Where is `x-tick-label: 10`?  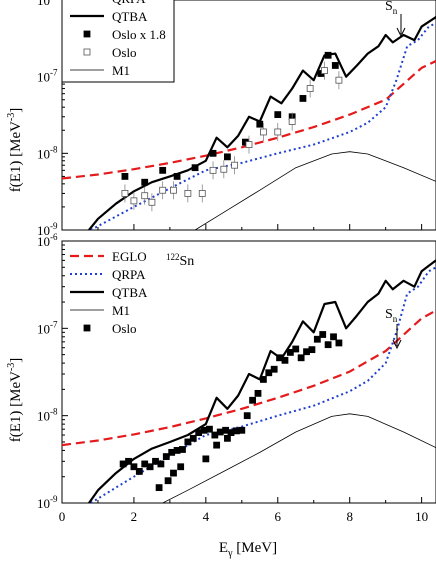
x-tick-label: 10 is located at coordinates (421, 516).